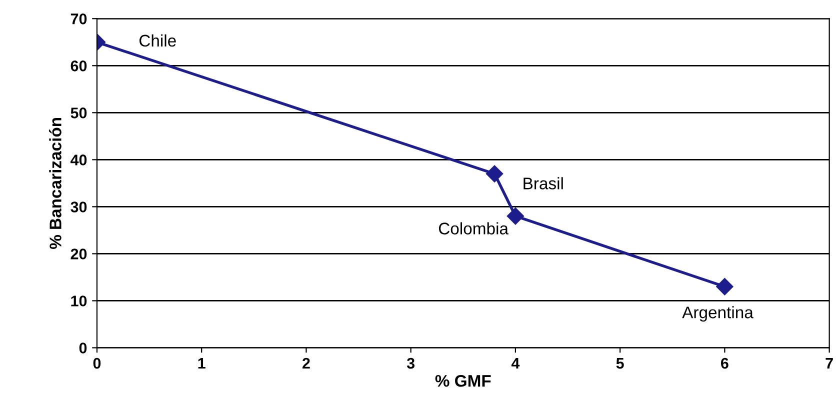  What do you see at coordinates (78, 113) in the screenshot?
I see `y-tick-label: 50` at bounding box center [78, 113].